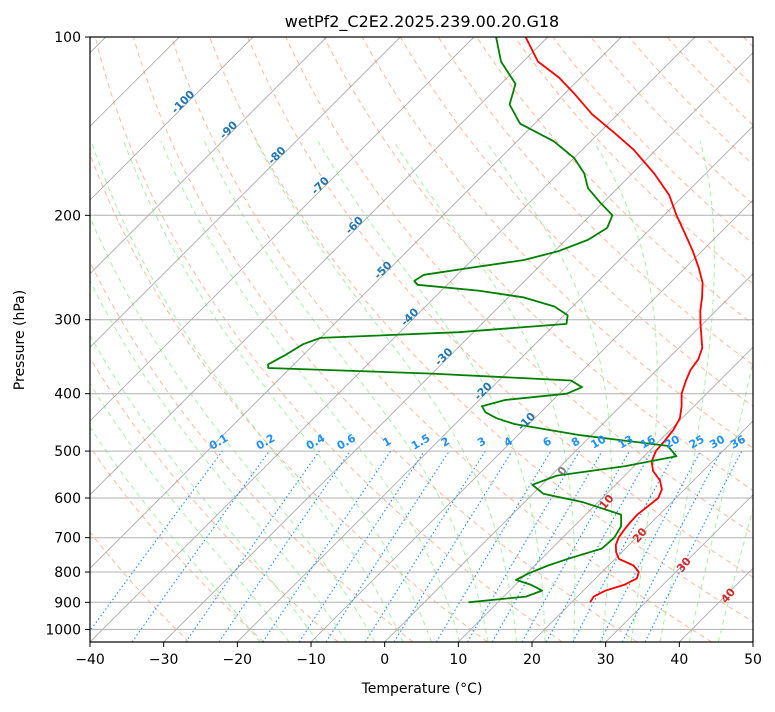 Image resolution: width=775 pixels, height=712 pixels. Describe the element at coordinates (422, 689) in the screenshot. I see `x-axis-title: Temperature (°C)` at that location.